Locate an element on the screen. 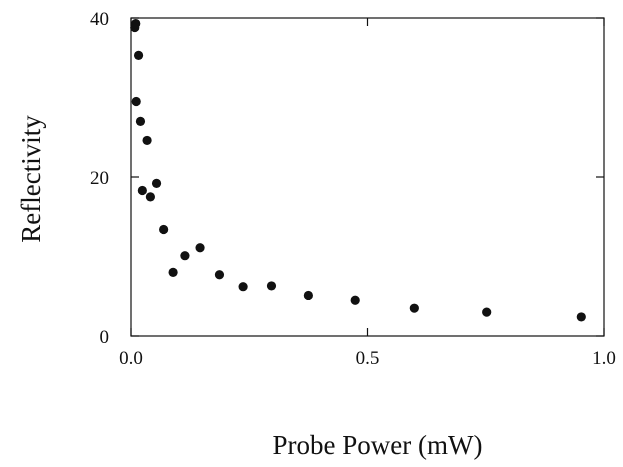 The width and height of the screenshot is (623, 467). x-tick-label: 0.5 is located at coordinates (368, 358).